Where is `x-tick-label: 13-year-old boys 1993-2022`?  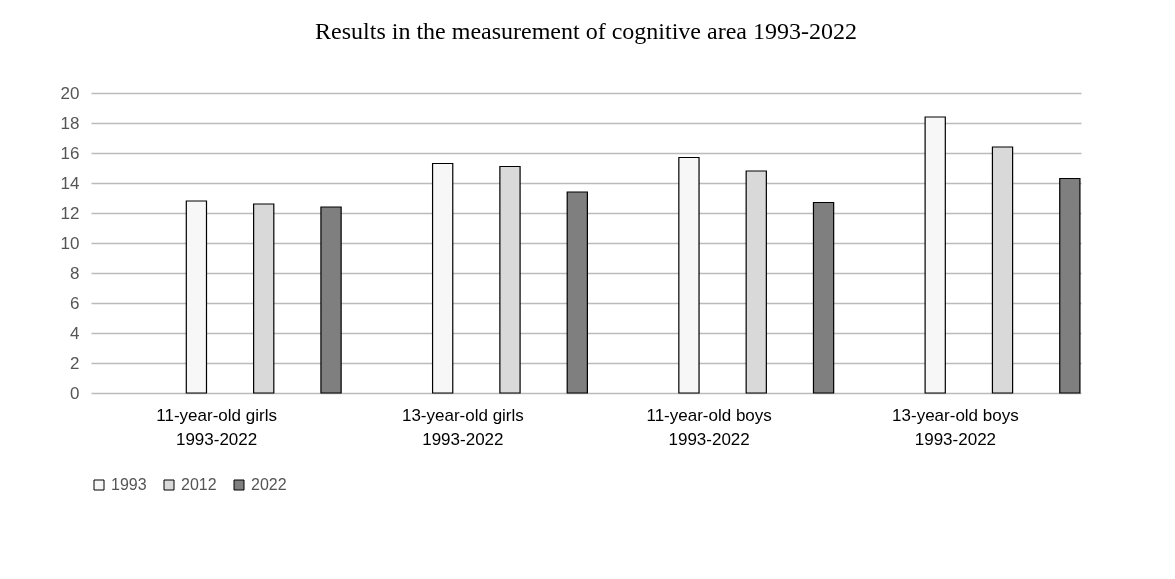 x-tick-label: 13-year-old boys 1993-2022 is located at coordinates (955, 427).